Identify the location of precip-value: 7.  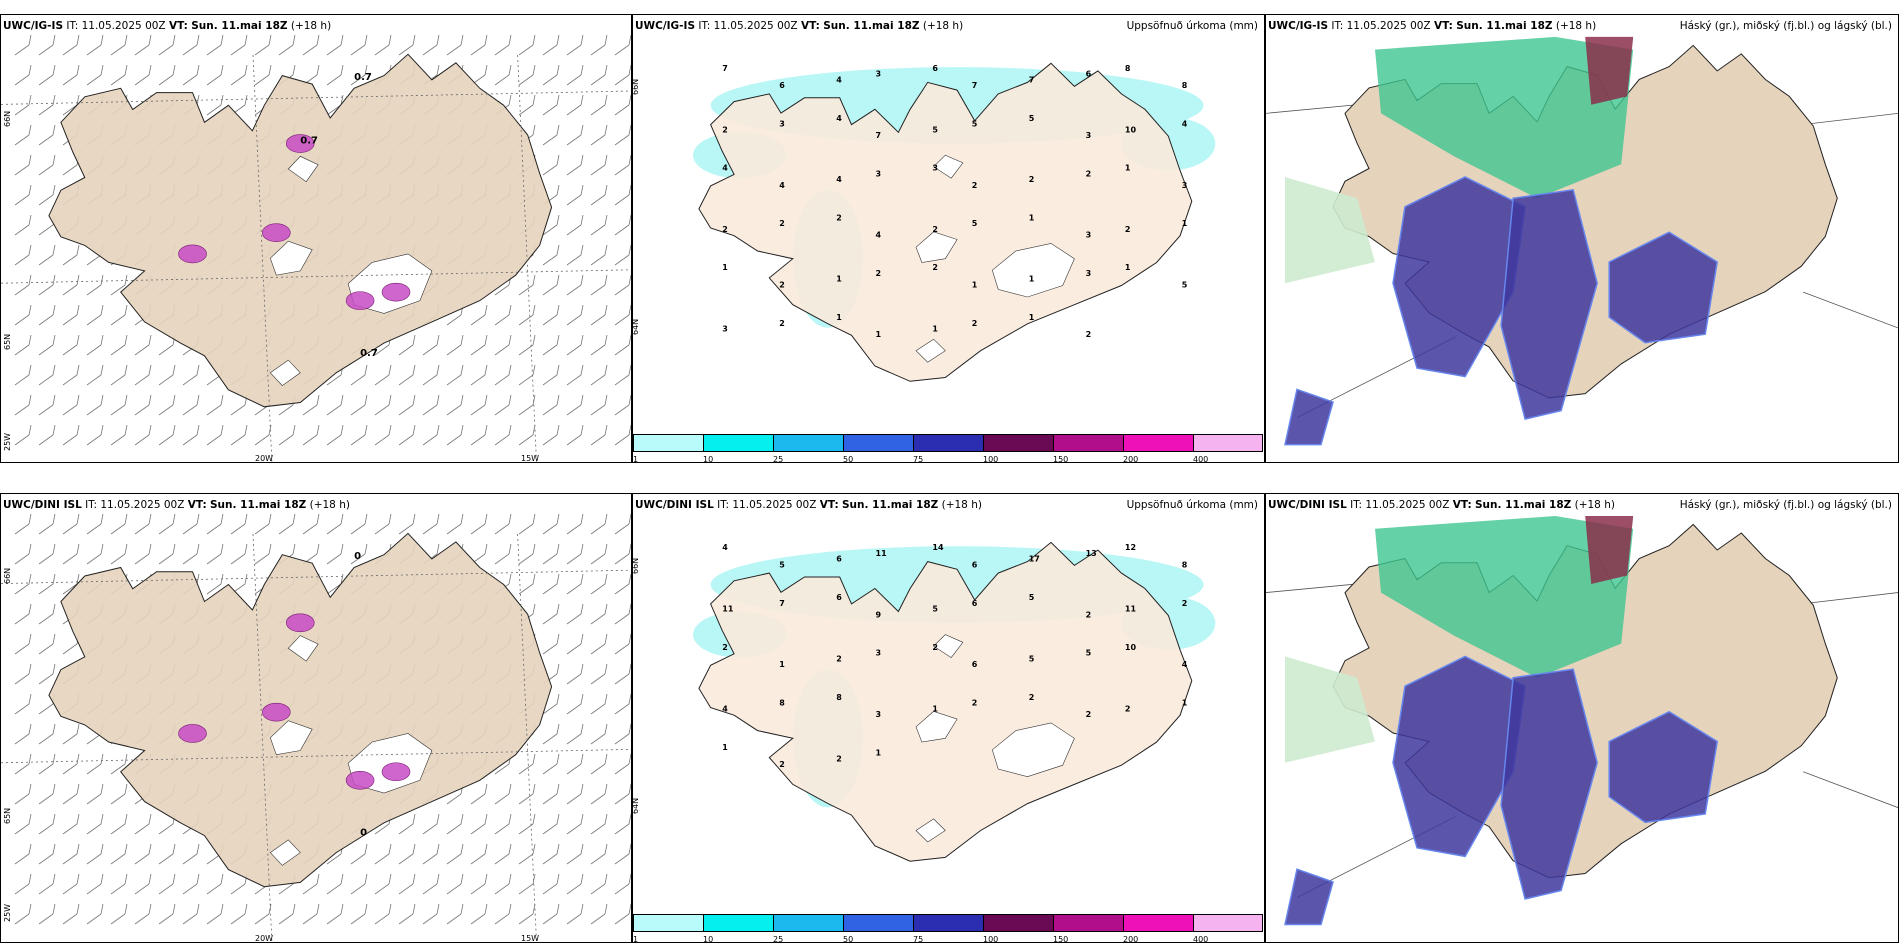
(1032, 79).